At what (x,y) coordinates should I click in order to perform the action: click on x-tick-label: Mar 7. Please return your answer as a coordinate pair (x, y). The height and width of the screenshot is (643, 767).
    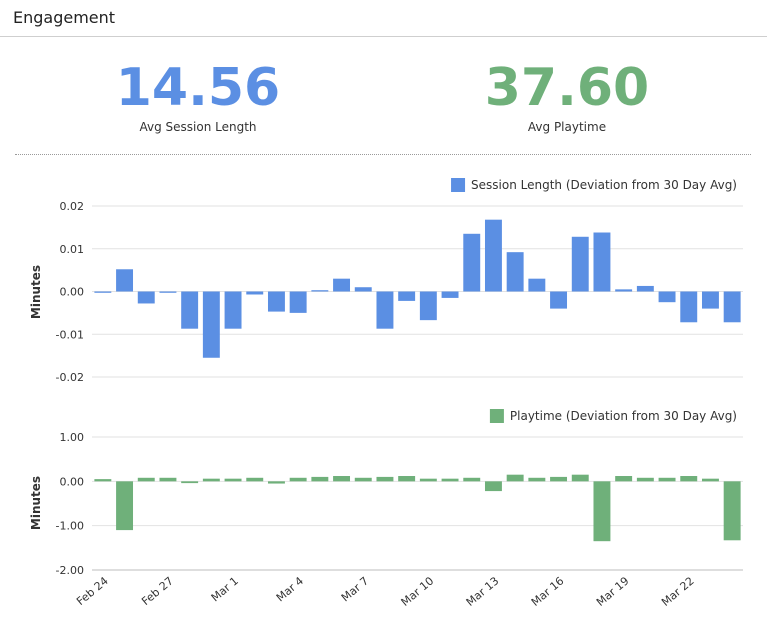
    Looking at the image, I should click on (355, 589).